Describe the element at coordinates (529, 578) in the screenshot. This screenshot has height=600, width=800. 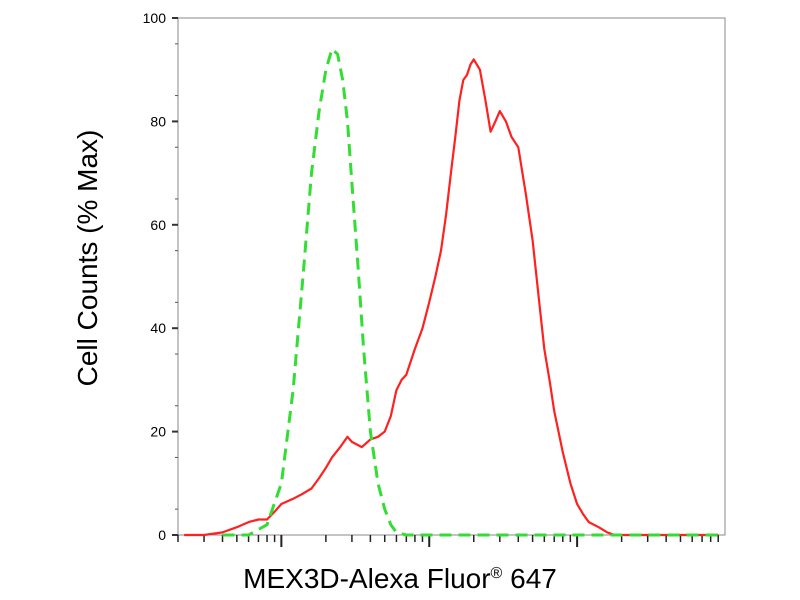
I see `x-axis-label-suffix: 647` at that location.